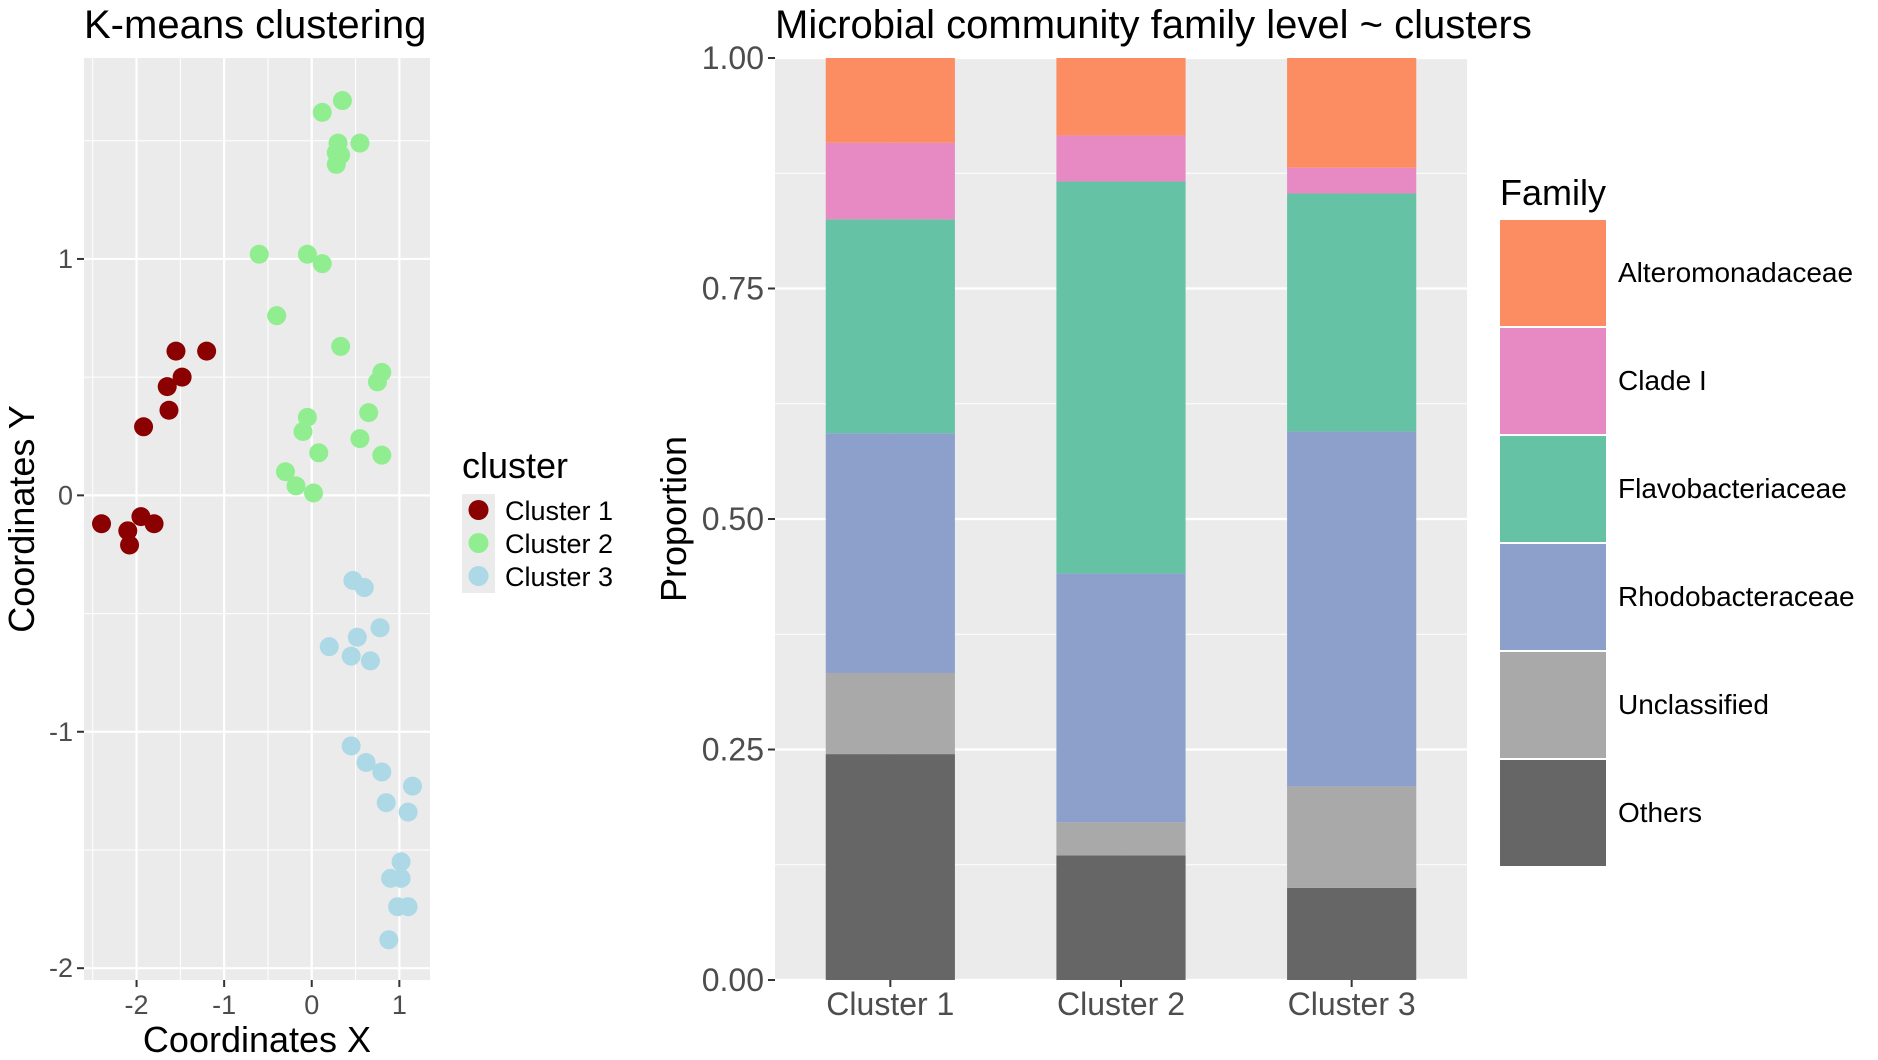 This screenshot has width=1878, height=1060. What do you see at coordinates (1121, 1004) in the screenshot?
I see `bar-x-tick-label: Cluster 2` at bounding box center [1121, 1004].